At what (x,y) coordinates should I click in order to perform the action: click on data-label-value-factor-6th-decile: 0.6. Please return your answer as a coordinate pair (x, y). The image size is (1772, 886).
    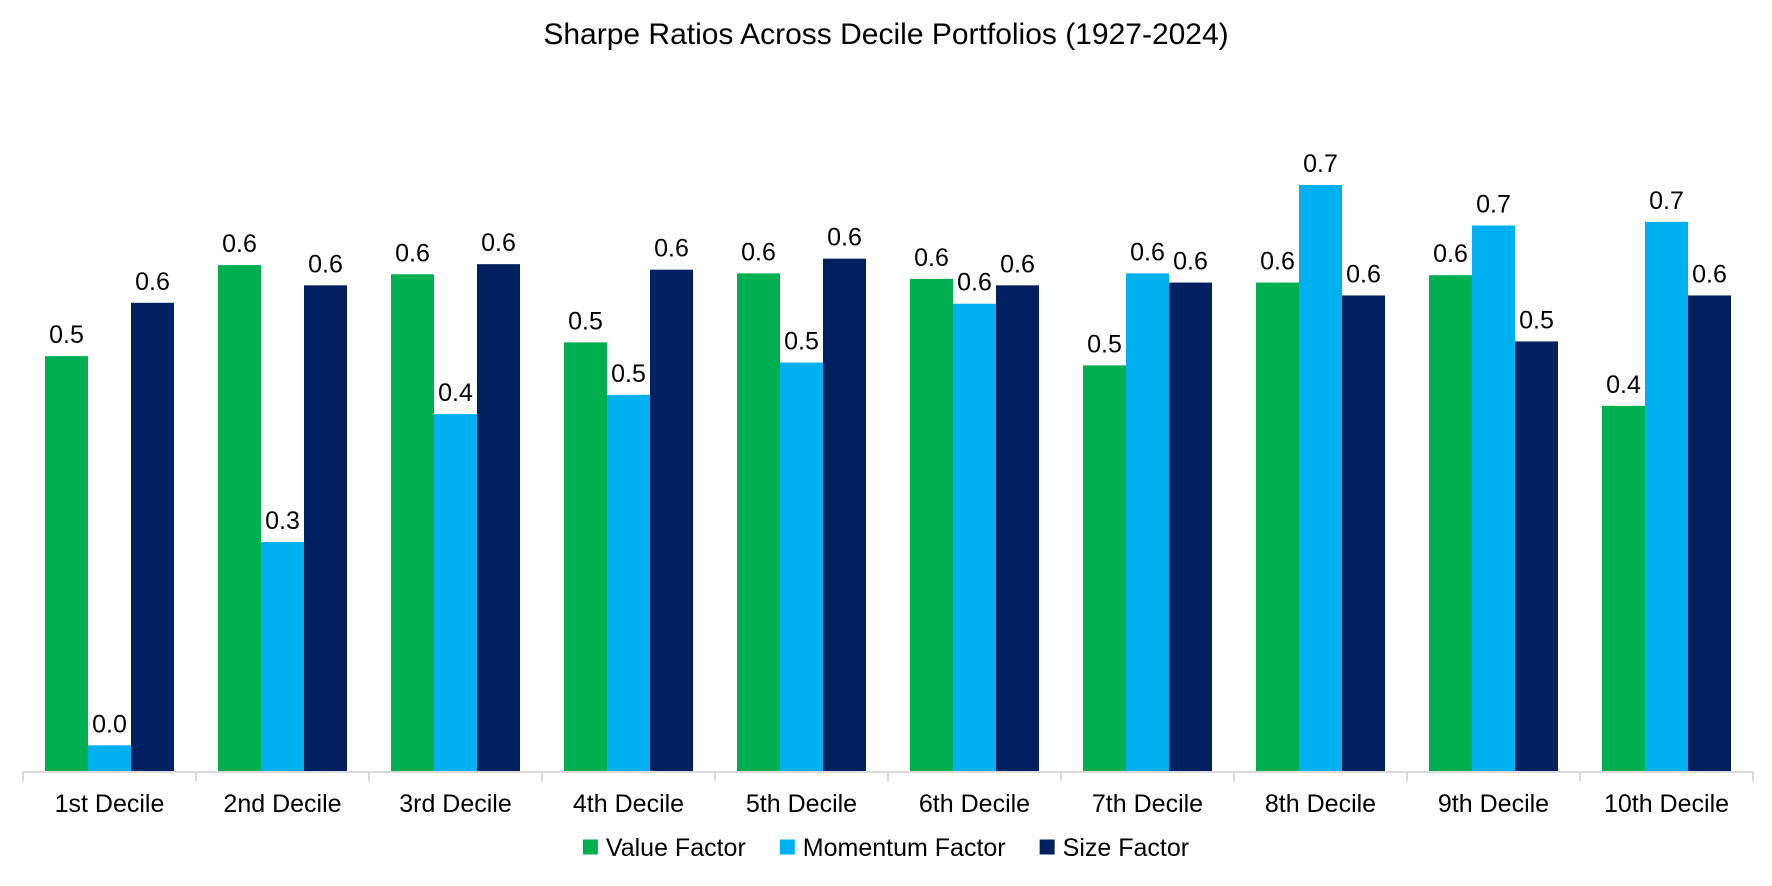
    Looking at the image, I should click on (931, 258).